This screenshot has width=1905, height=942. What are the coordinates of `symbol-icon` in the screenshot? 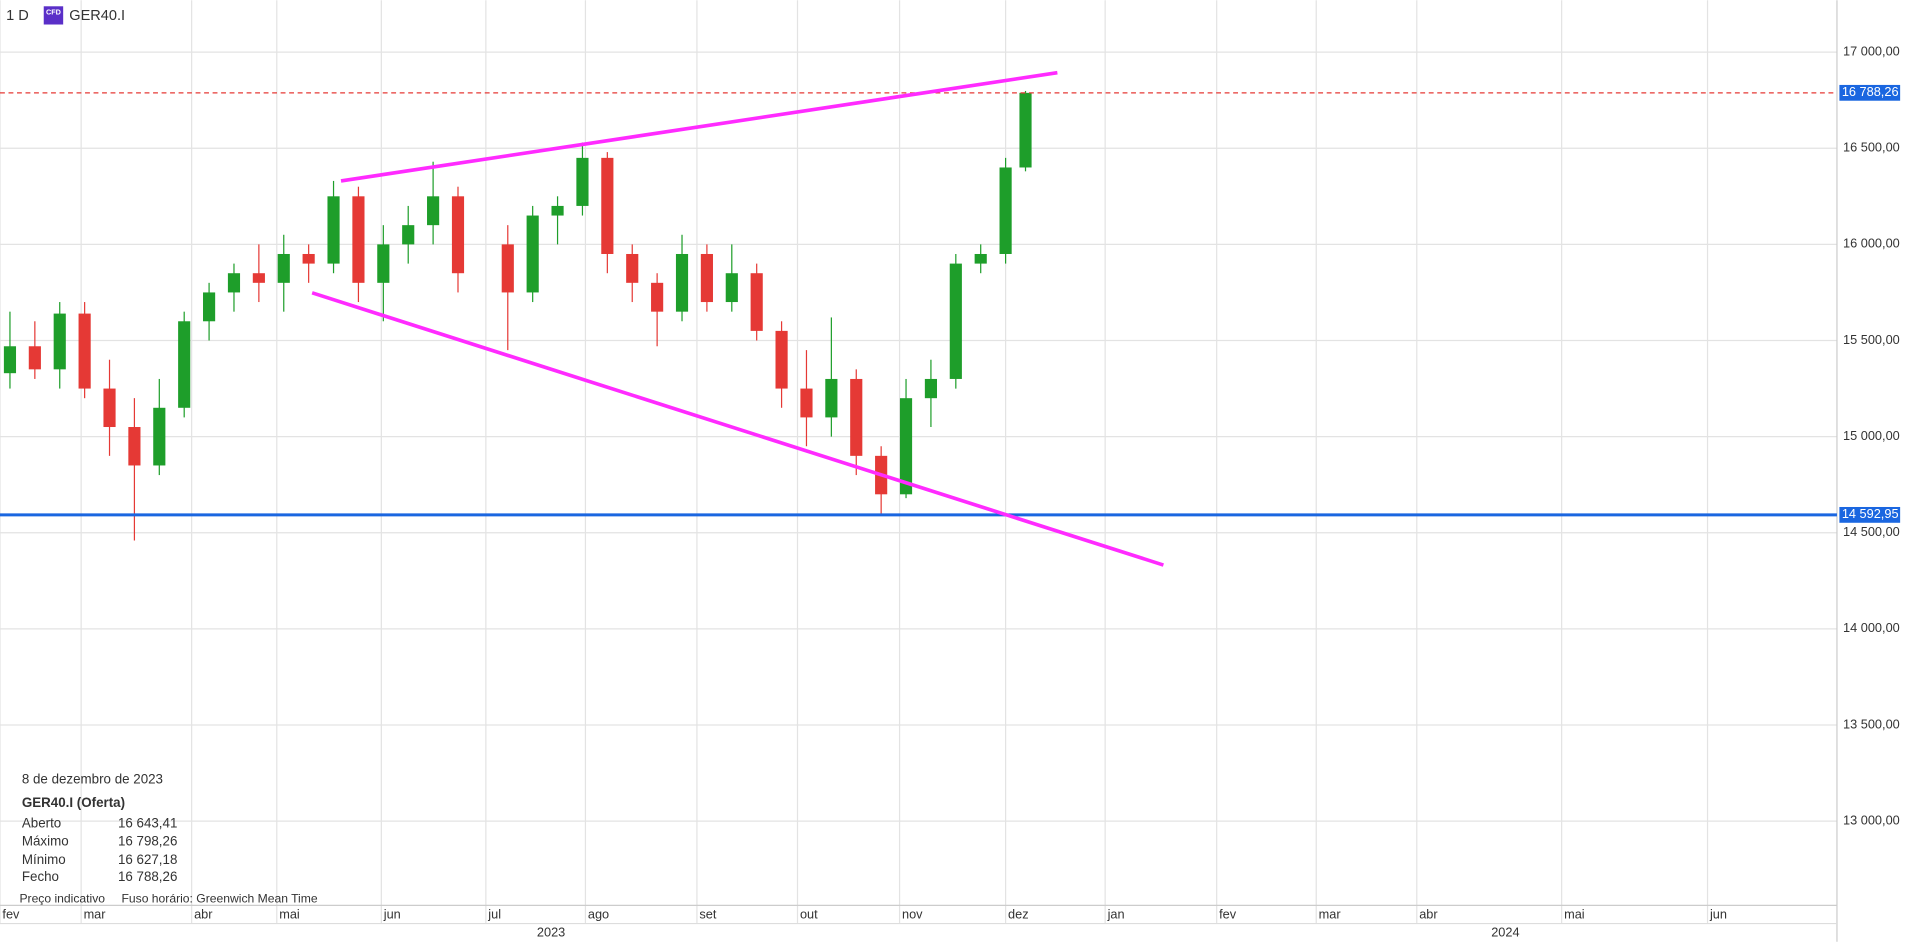 It's located at (53, 15).